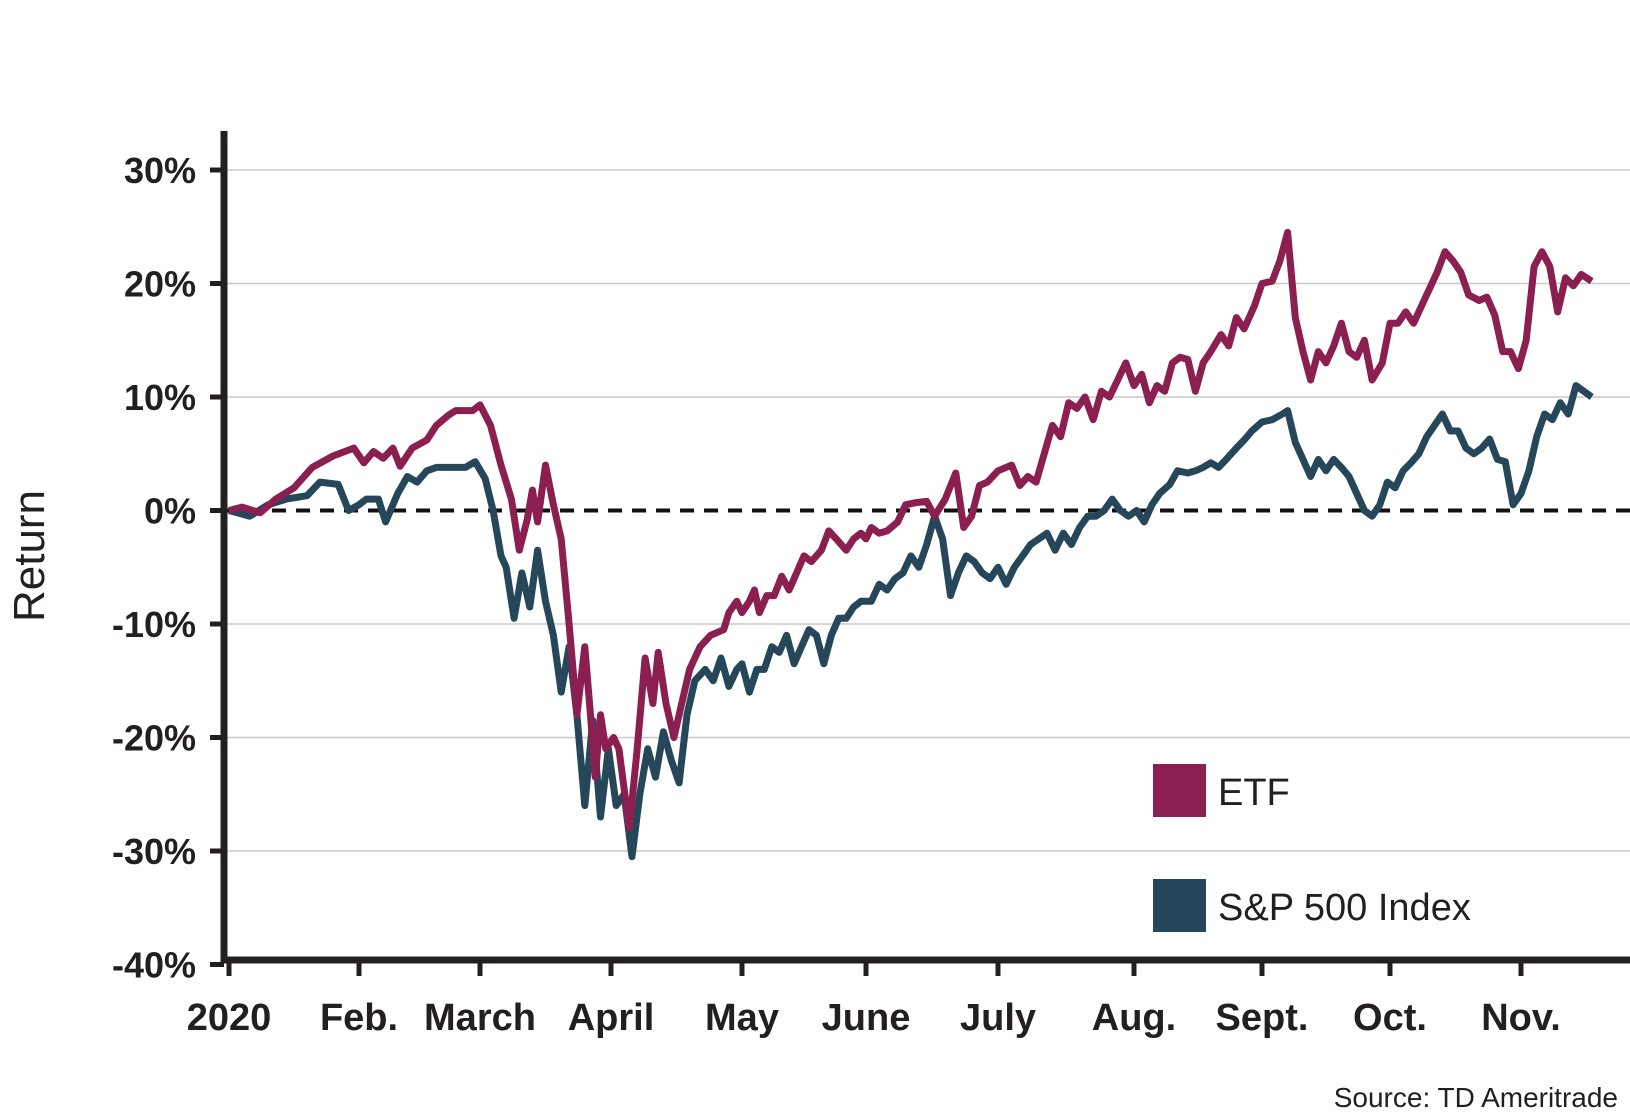 Image resolution: width=1630 pixels, height=1114 pixels. What do you see at coordinates (1179, 790) in the screenshot?
I see `legend-etf-swatch` at bounding box center [1179, 790].